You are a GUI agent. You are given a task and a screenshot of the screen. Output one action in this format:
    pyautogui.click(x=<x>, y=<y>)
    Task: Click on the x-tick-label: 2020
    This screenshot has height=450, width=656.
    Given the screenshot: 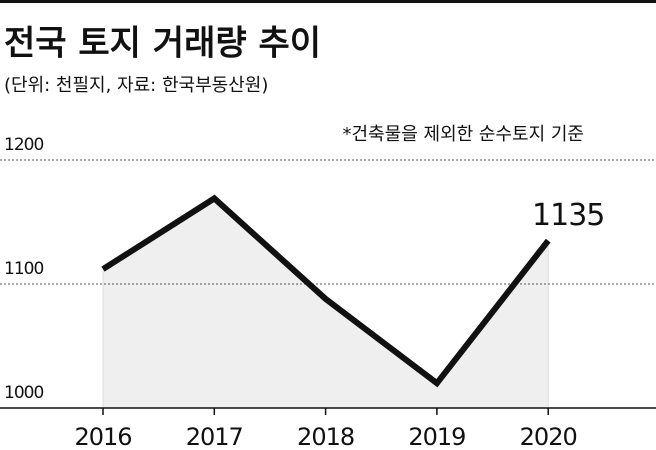 What is the action you would take?
    pyautogui.click(x=548, y=436)
    